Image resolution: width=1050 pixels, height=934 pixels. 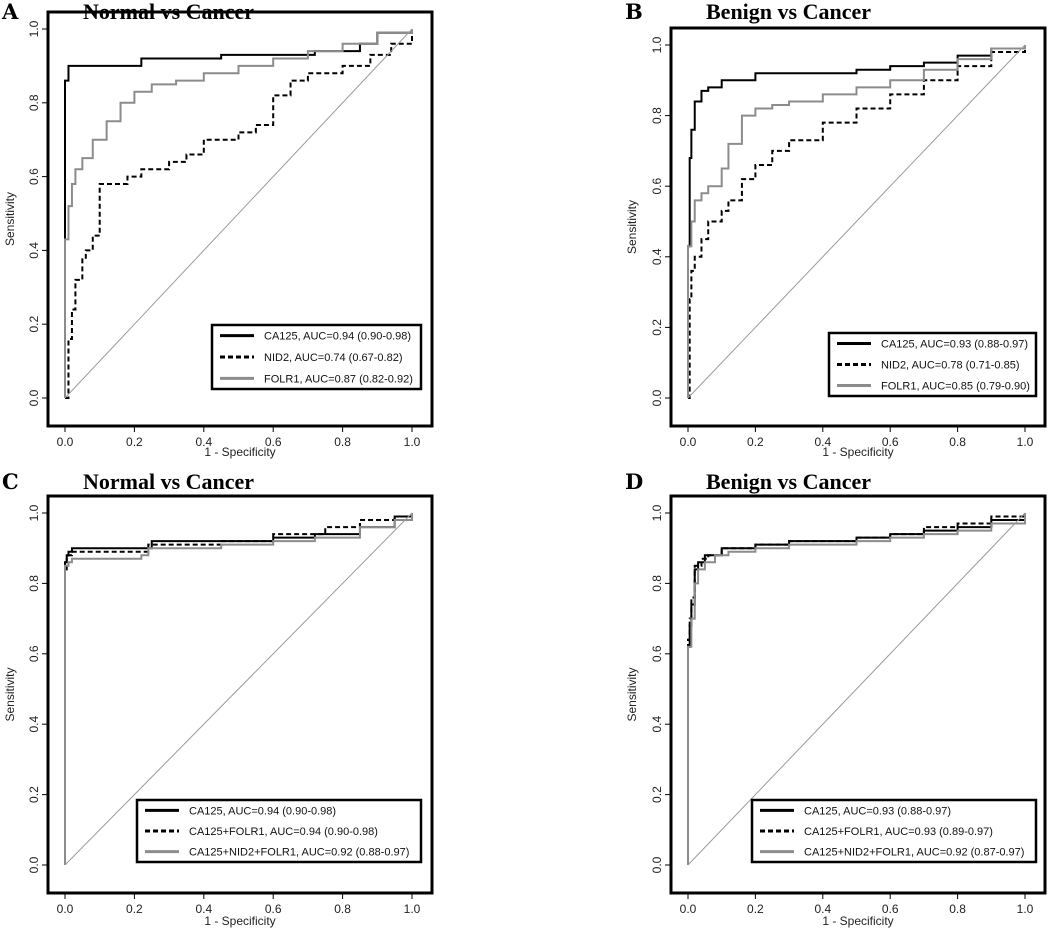 What do you see at coordinates (634, 481) in the screenshot?
I see `panel-d-letter: D` at bounding box center [634, 481].